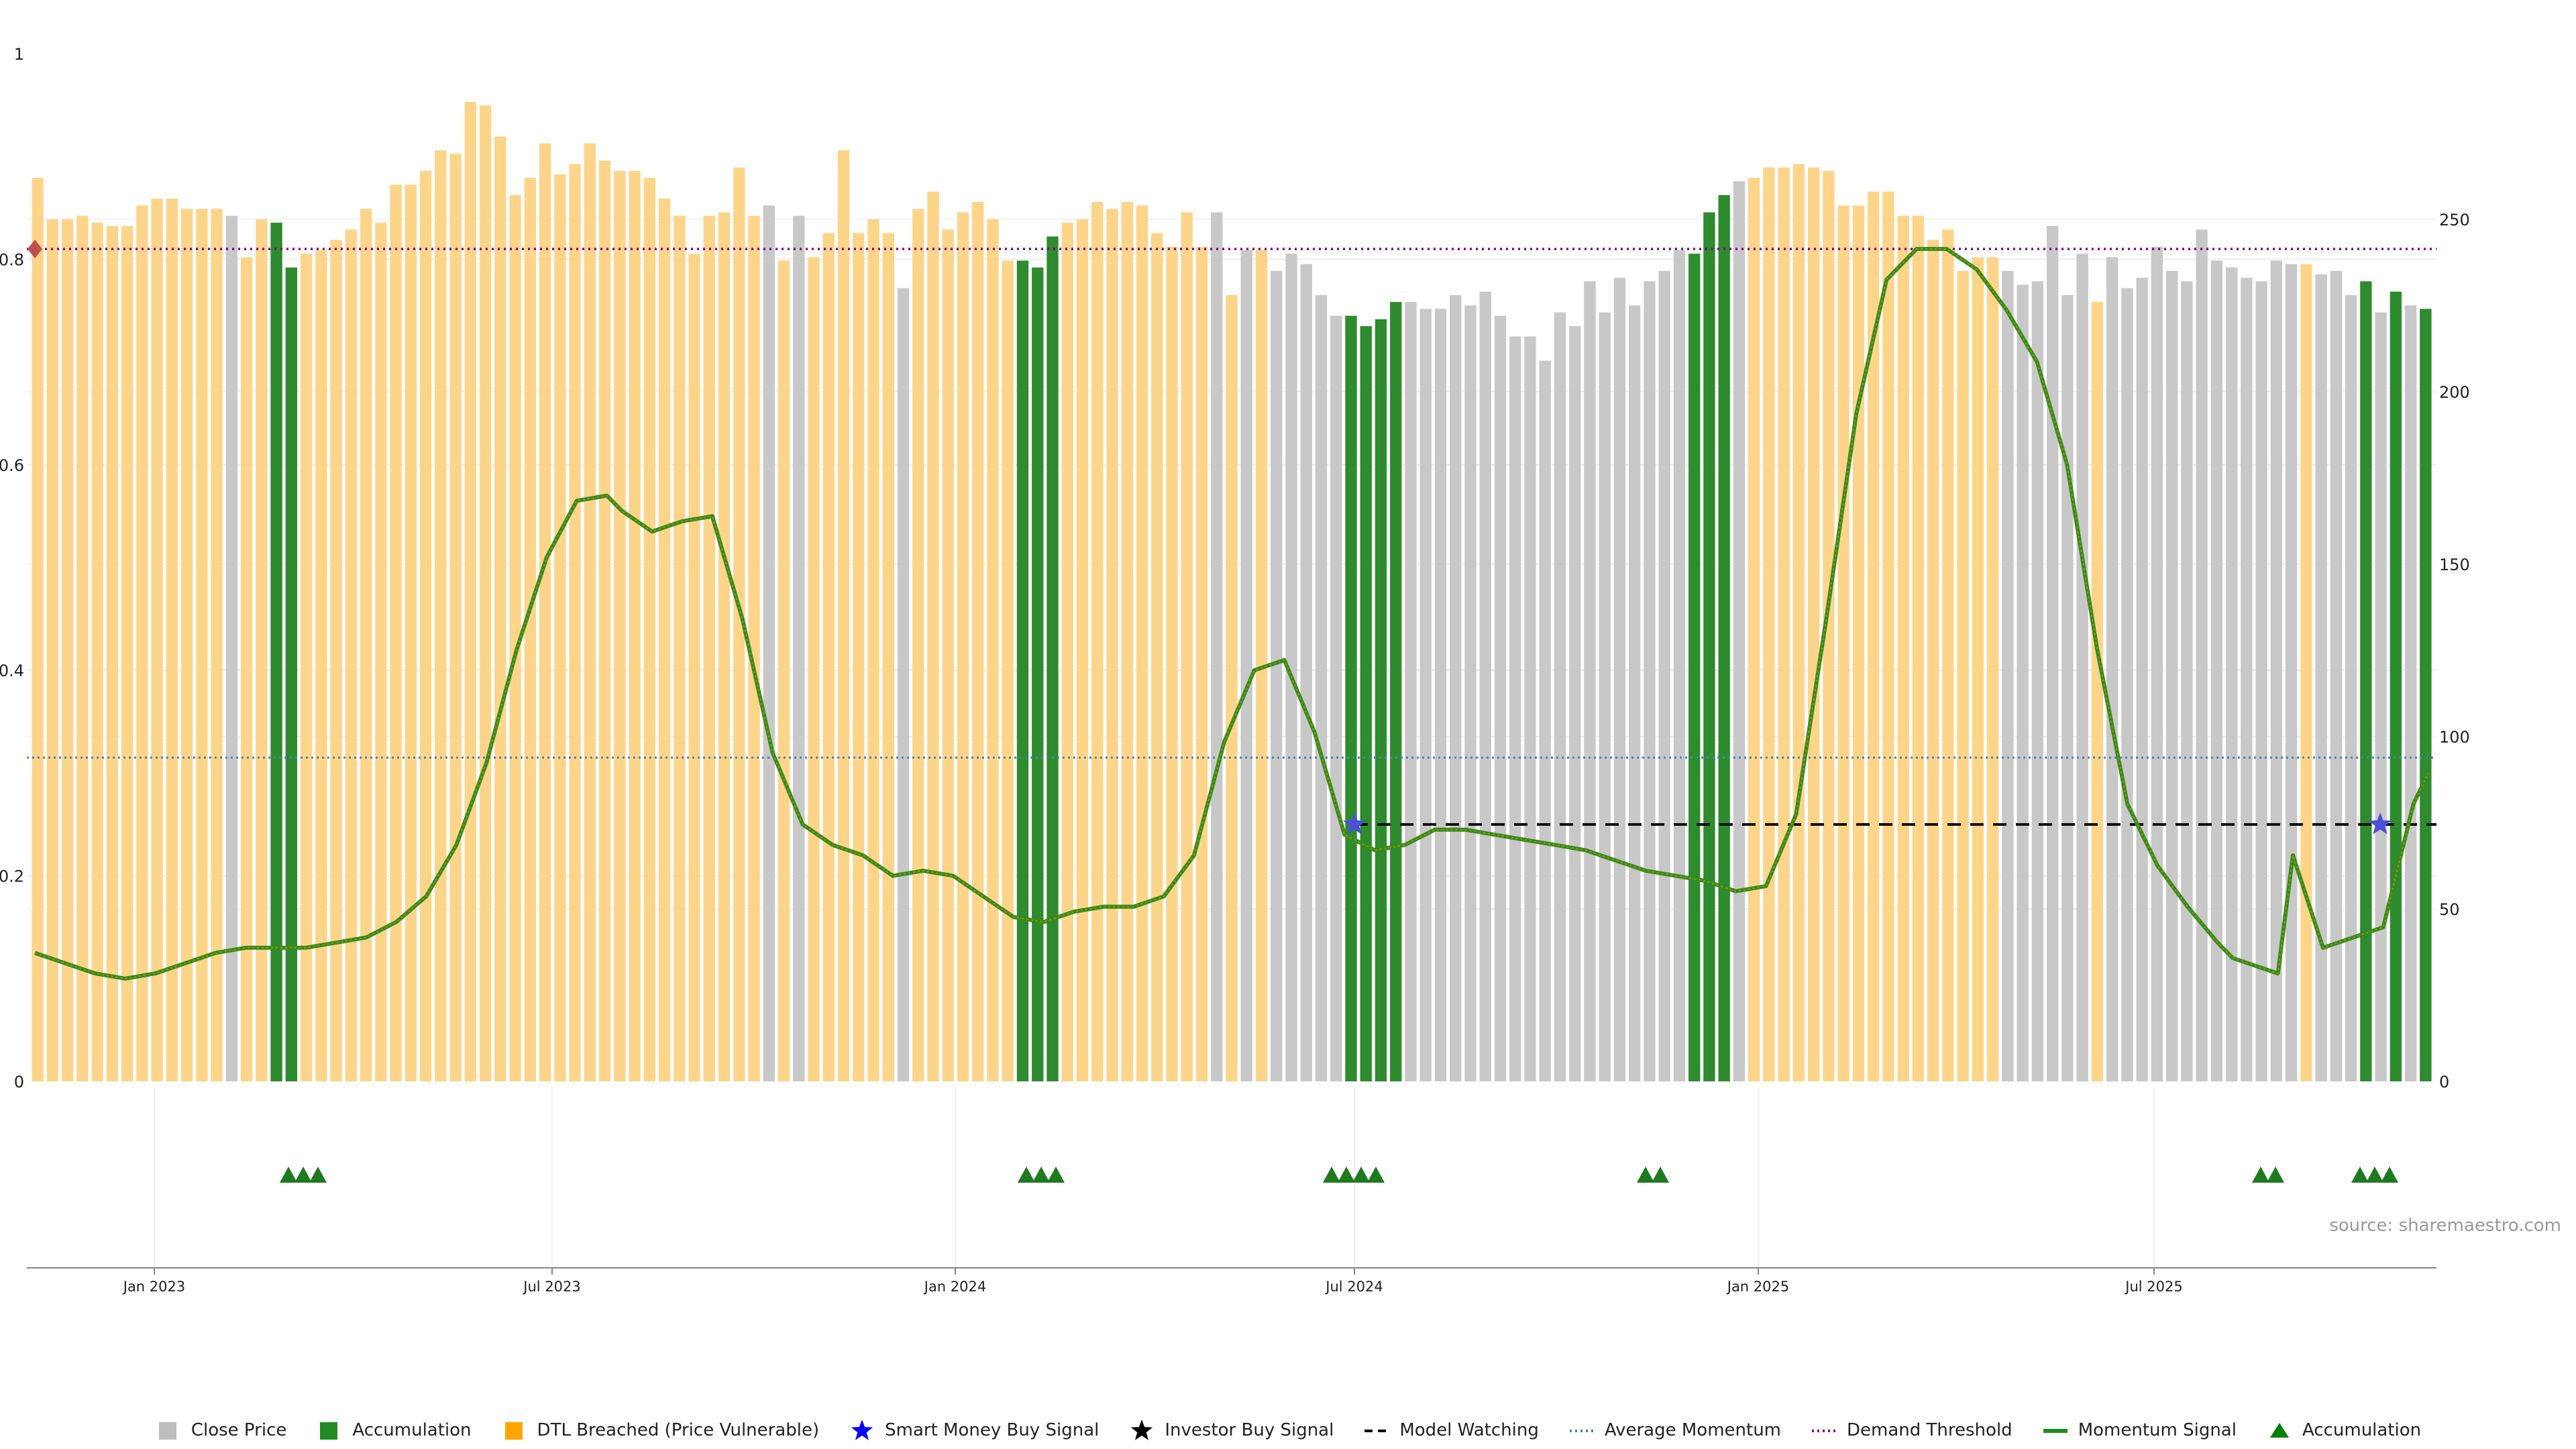 Image resolution: width=2576 pixels, height=1449 pixels. I want to click on legend-label: Investor Buy Signal, so click(1249, 1430).